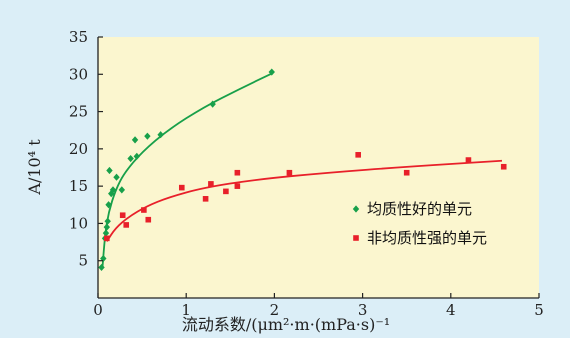  Describe the element at coordinates (275, 310) in the screenshot. I see `x-tick-label: 2` at that location.